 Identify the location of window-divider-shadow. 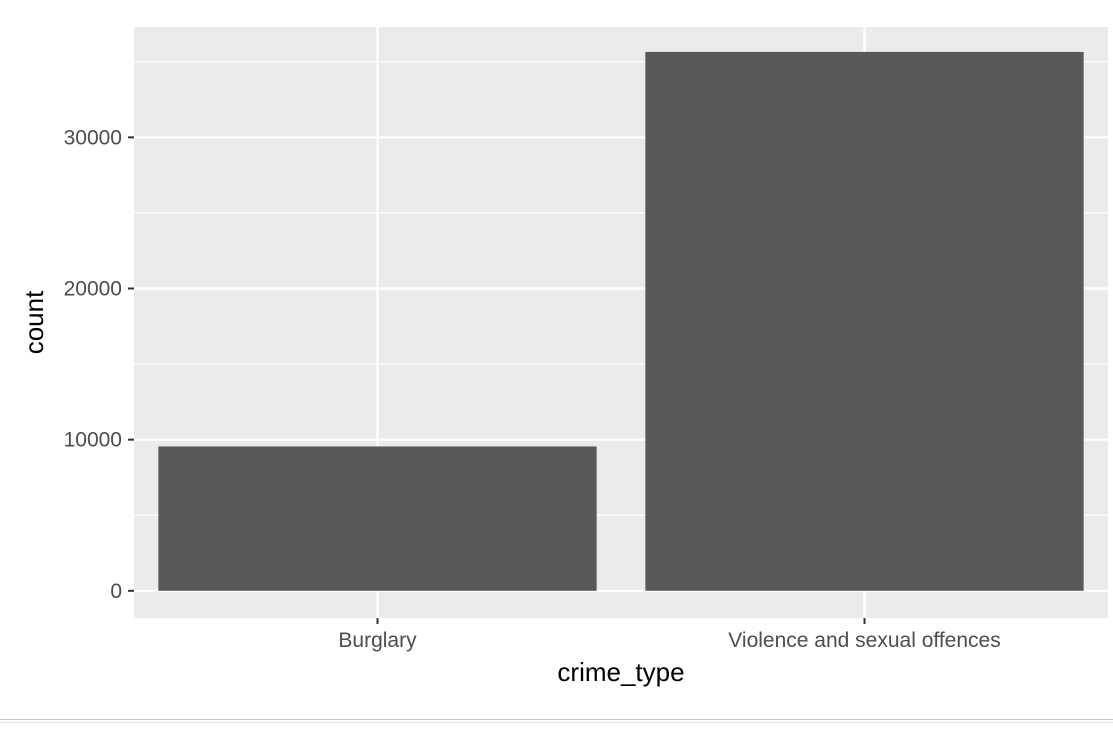
(556, 722).